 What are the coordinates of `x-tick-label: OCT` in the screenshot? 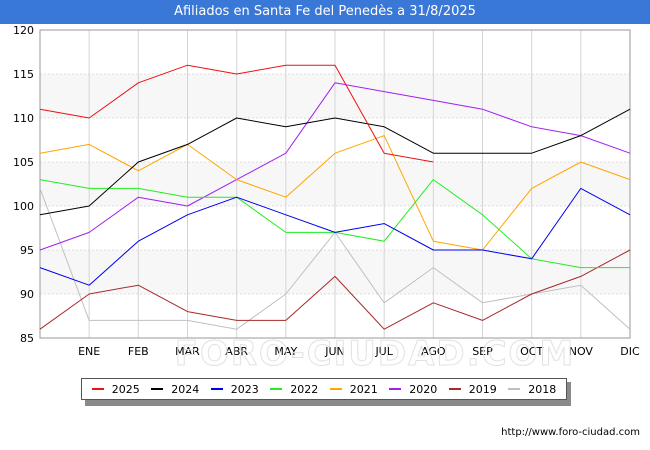 It's located at (531, 351).